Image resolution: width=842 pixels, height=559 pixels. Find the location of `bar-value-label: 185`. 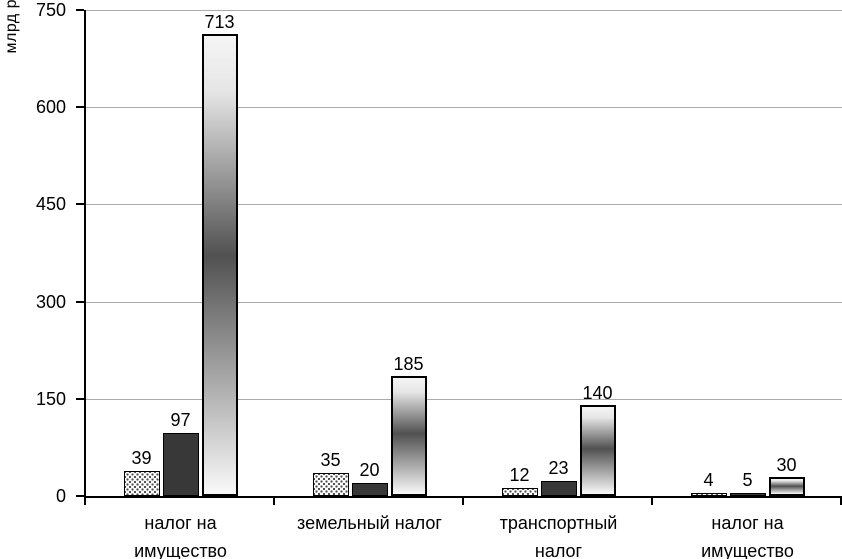

bar-value-label: 185 is located at coordinates (408, 364).